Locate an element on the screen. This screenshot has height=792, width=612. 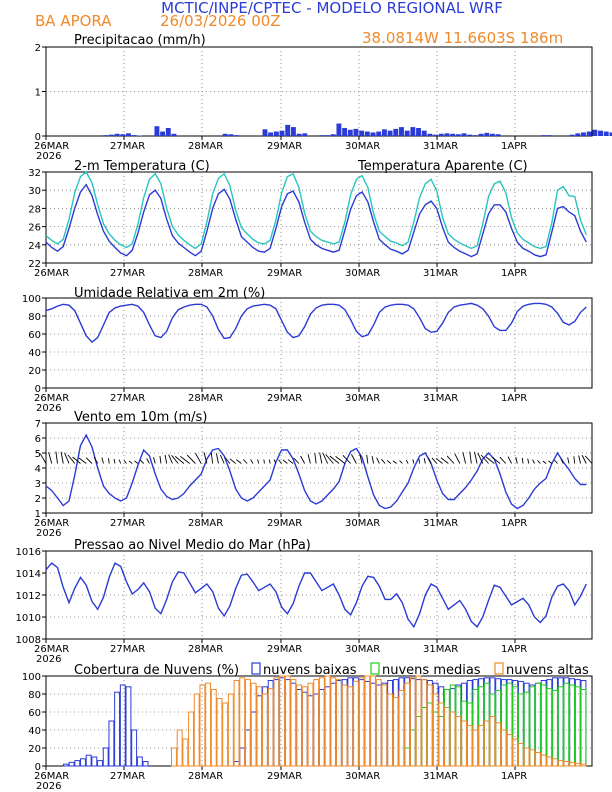
y-tick-label: 40 is located at coordinates (34, 731).